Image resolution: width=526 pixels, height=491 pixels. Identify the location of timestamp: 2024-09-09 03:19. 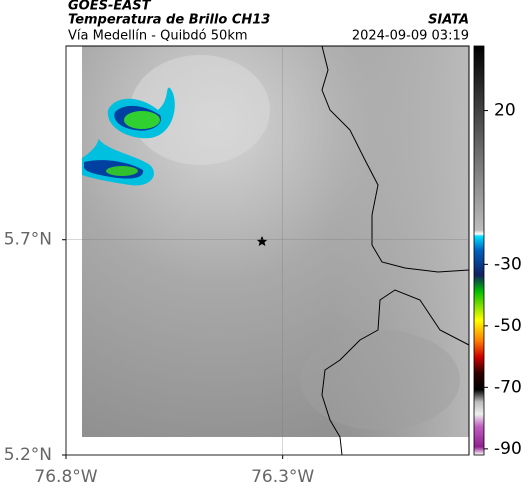
(410, 36).